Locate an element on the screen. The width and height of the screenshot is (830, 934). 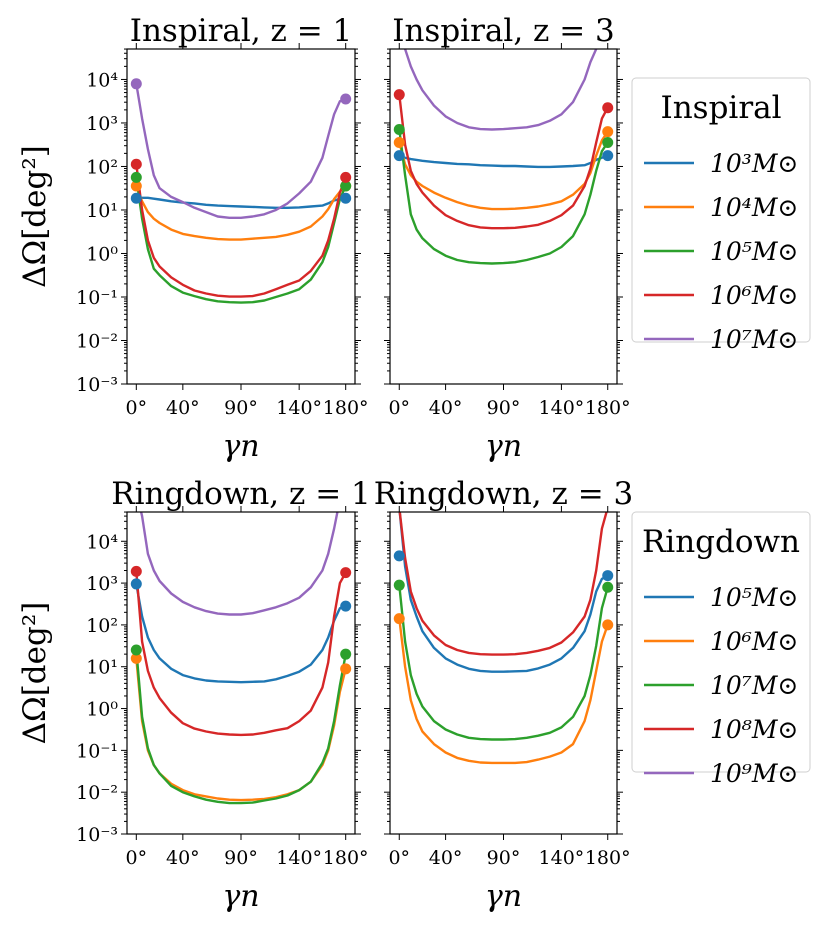
y-axis-label: ΔΩ[deg²] is located at coordinates (35, 673).